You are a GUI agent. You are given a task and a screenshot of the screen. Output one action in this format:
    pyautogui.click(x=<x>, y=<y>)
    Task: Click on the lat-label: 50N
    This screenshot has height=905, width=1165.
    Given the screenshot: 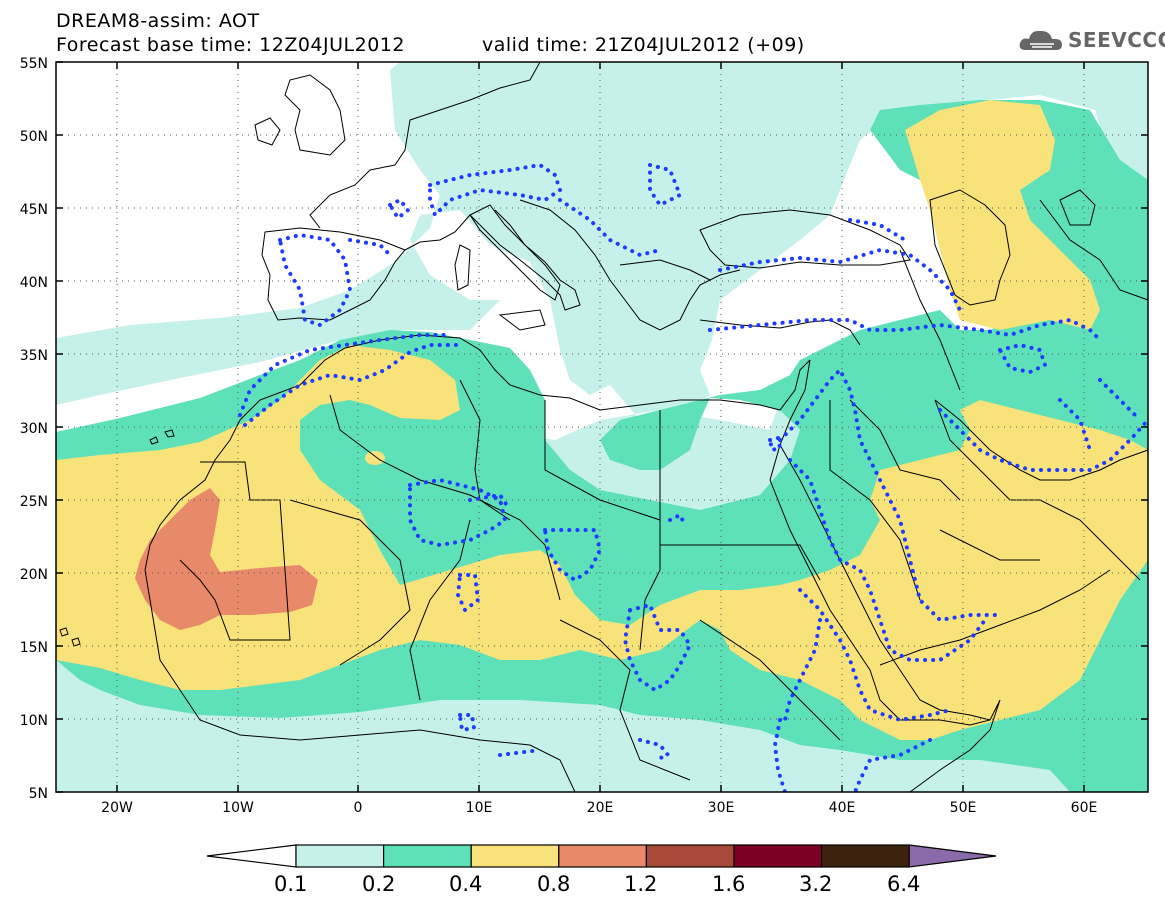 What is the action you would take?
    pyautogui.click(x=34, y=137)
    